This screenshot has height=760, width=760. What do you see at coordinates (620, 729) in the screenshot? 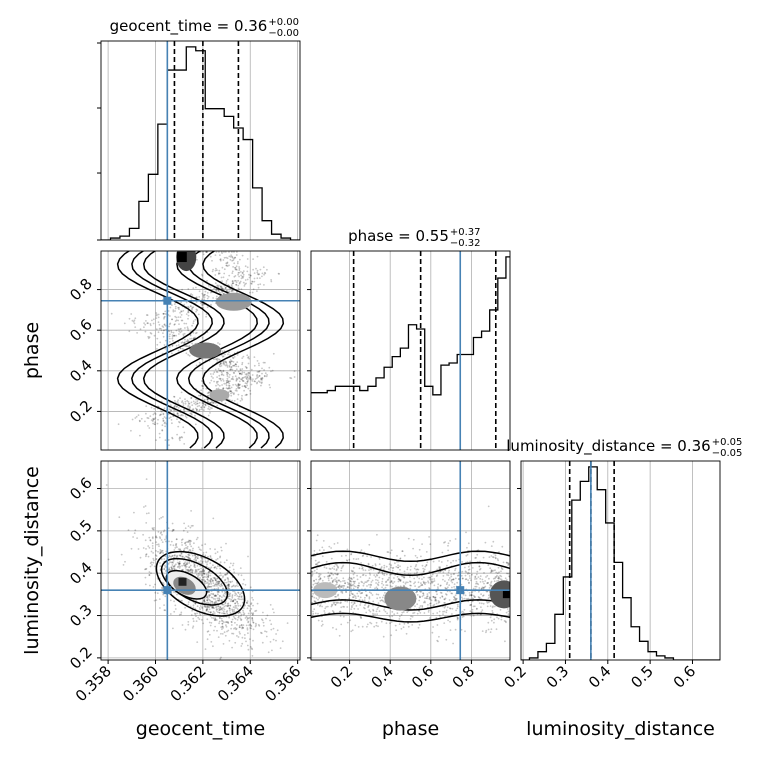
I see `xlabel-luminosity_distance: luminosity_distance` at bounding box center [620, 729].